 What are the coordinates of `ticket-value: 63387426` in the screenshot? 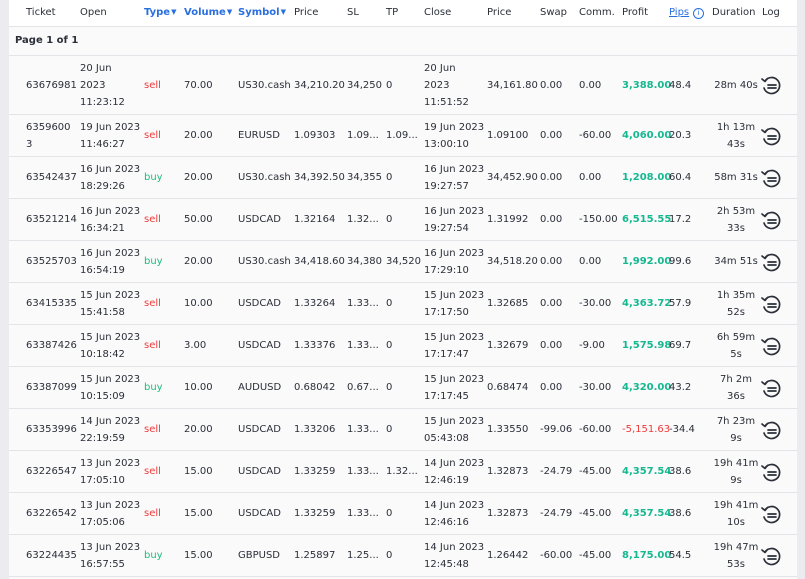 It's located at (51, 345).